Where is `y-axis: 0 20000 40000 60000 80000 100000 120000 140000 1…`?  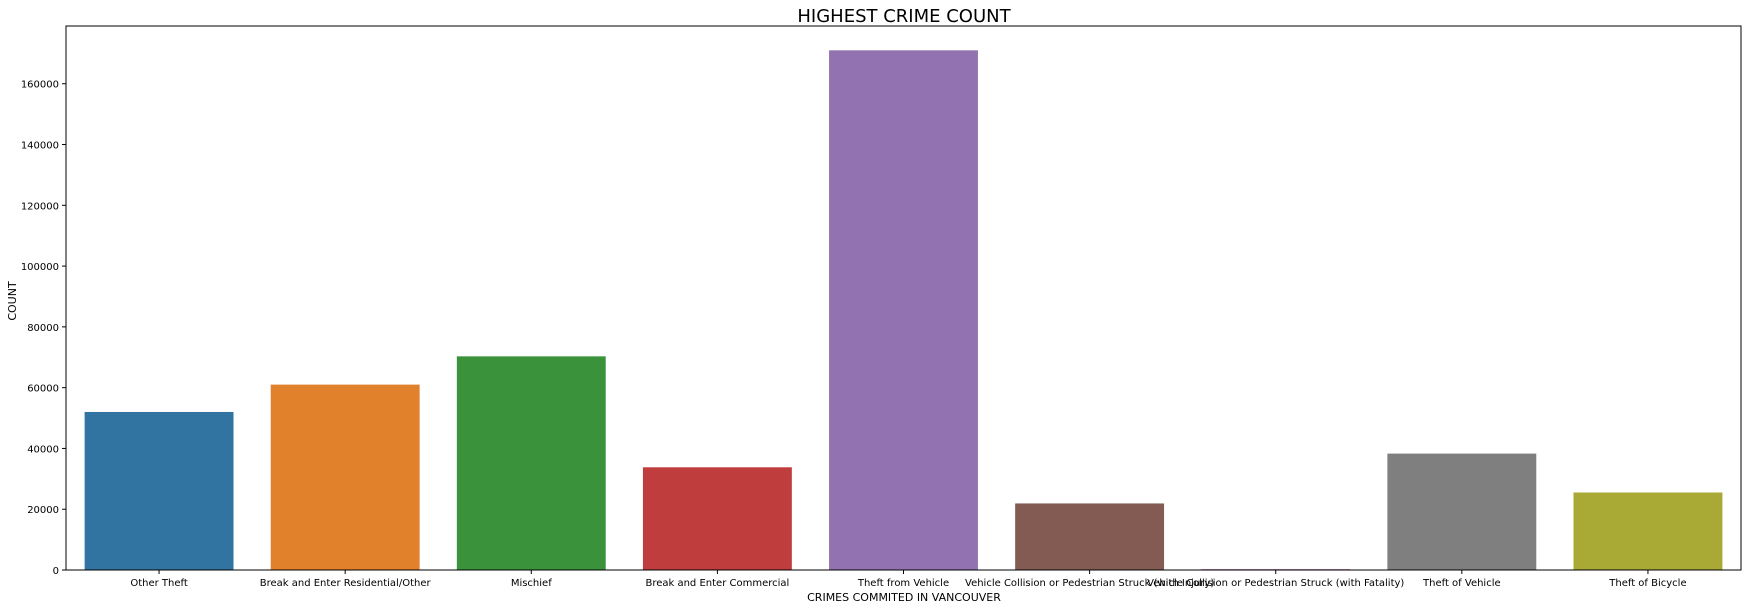
y-axis: 0 20000 40000 60000 80000 100000 120000 140000 1… is located at coordinates (43, 328).